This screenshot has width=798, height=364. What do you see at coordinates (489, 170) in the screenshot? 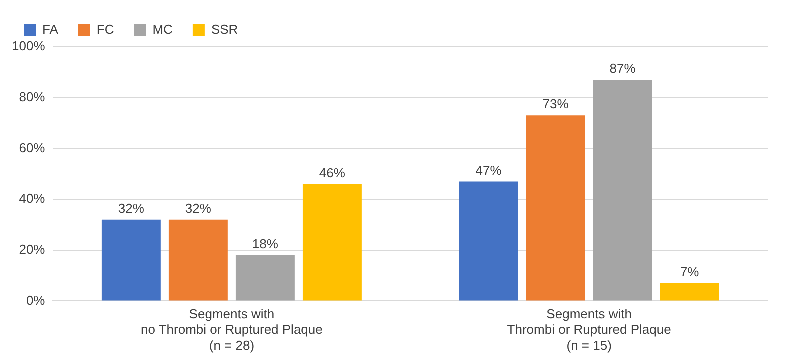
I see `data-label: 47%` at bounding box center [489, 170].